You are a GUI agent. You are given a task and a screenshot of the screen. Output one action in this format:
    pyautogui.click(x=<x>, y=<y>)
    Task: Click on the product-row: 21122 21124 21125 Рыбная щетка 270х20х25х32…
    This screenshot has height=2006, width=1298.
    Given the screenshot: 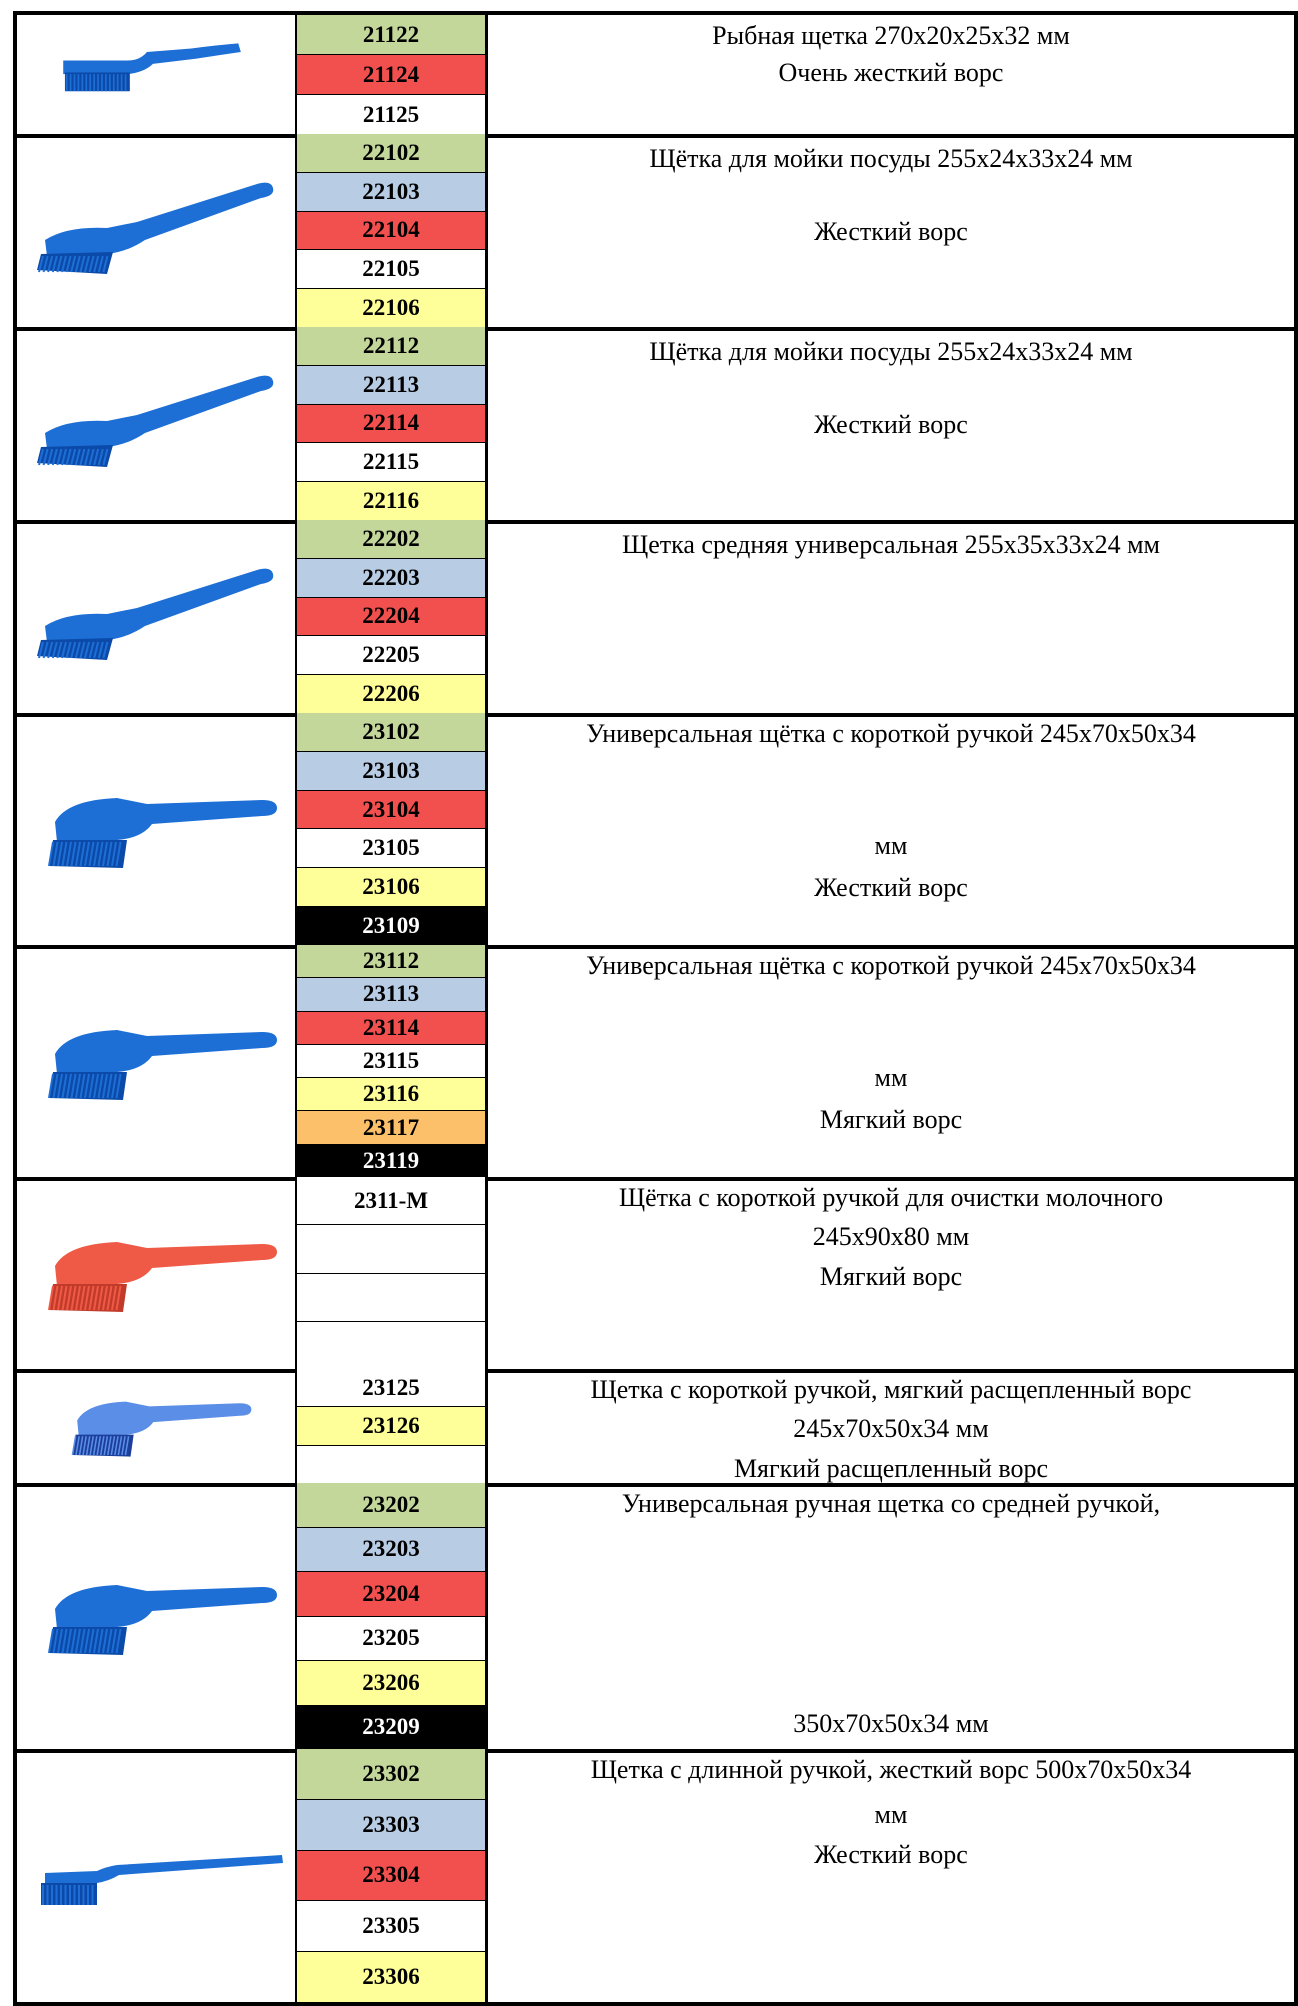 What is the action you would take?
    pyautogui.click(x=655, y=74)
    